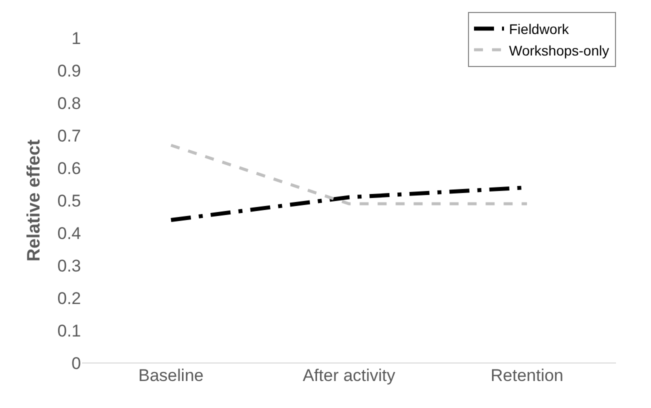 The height and width of the screenshot is (408, 651). What do you see at coordinates (559, 50) in the screenshot?
I see `legend-label: Workshops-only` at bounding box center [559, 50].